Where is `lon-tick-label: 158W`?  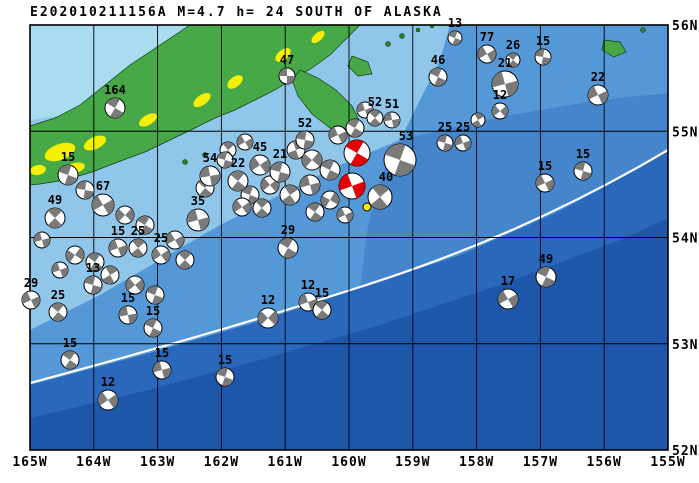
lon-tick-label: 158W is located at coordinates (476, 462).